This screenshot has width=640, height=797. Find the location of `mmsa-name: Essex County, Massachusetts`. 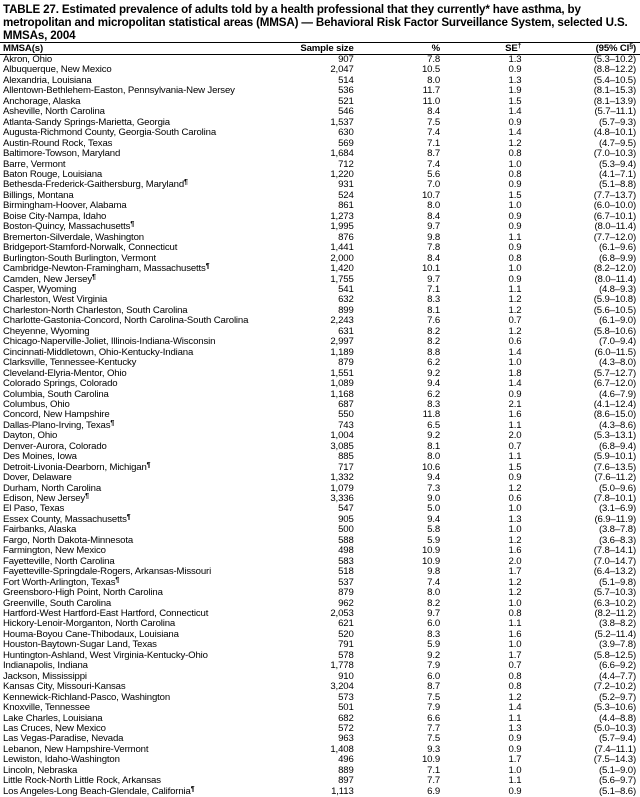

mmsa-name: Essex County, Massachusetts is located at coordinates (65, 519).